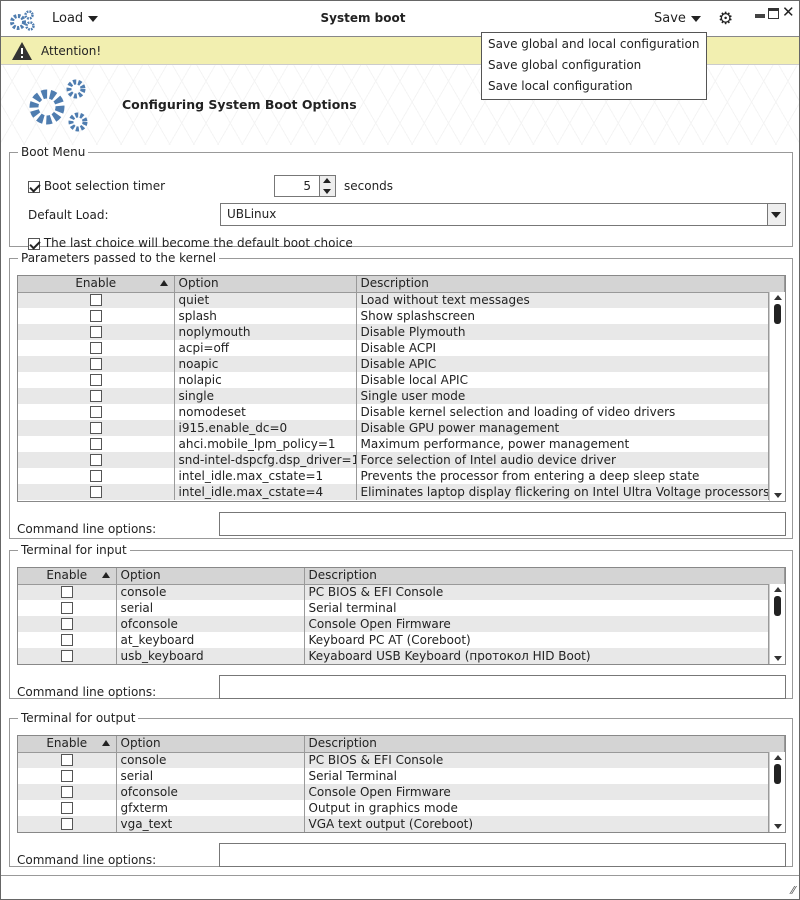 The image size is (800, 900). What do you see at coordinates (401, 332) in the screenshot?
I see `table-row: noplymouth Disable Plymouth` at bounding box center [401, 332].